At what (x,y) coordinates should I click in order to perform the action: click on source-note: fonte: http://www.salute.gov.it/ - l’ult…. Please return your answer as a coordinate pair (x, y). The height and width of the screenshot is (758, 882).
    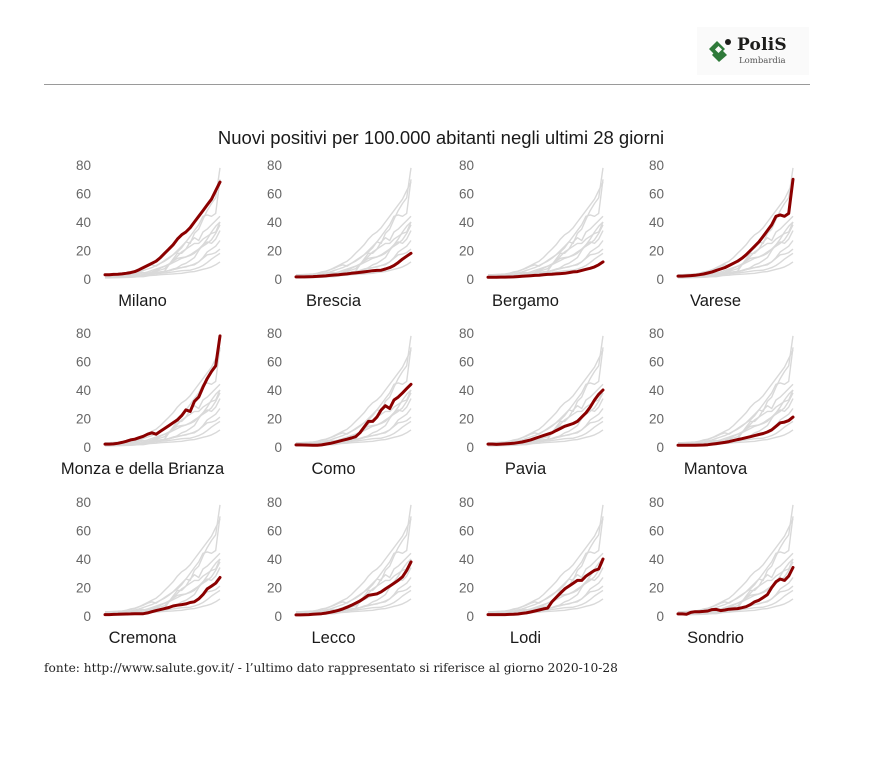
    Looking at the image, I should click on (331, 668).